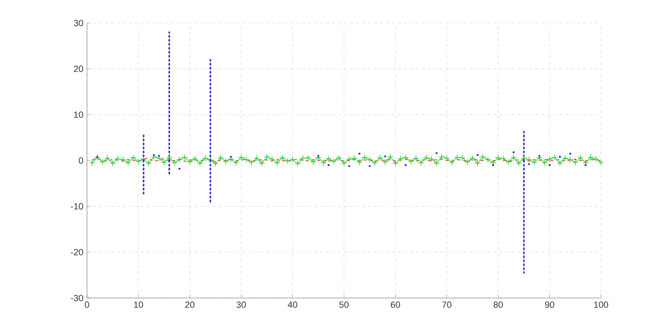 The image size is (667, 334). Describe the element at coordinates (447, 305) in the screenshot. I see `x-tick-label: 70` at that location.